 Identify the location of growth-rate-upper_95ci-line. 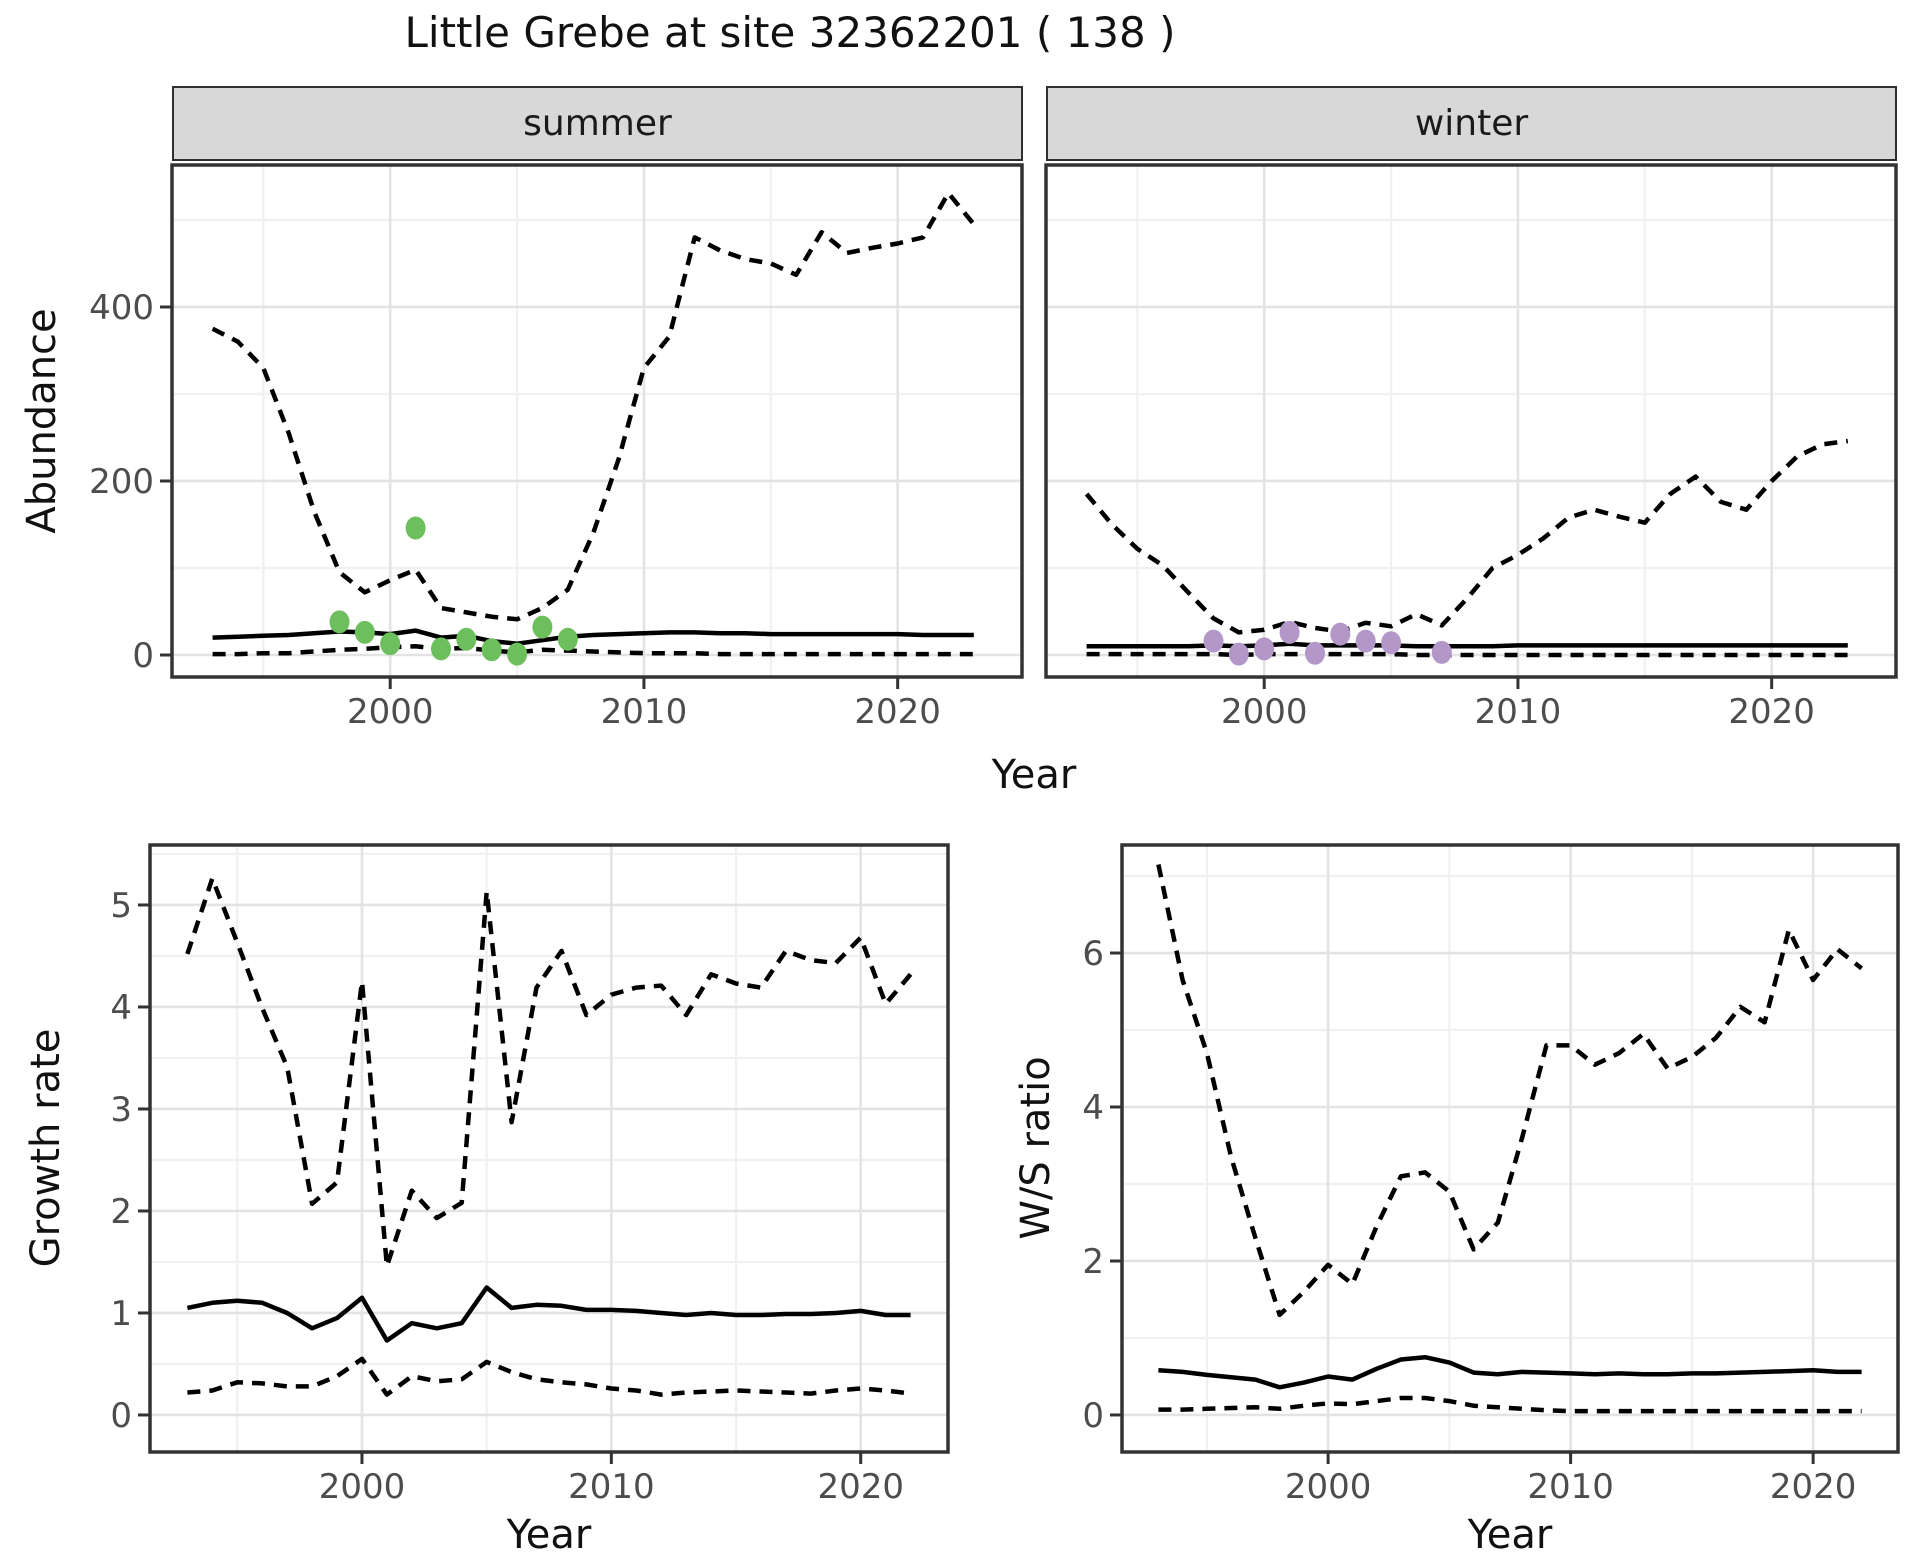
(549, 1072).